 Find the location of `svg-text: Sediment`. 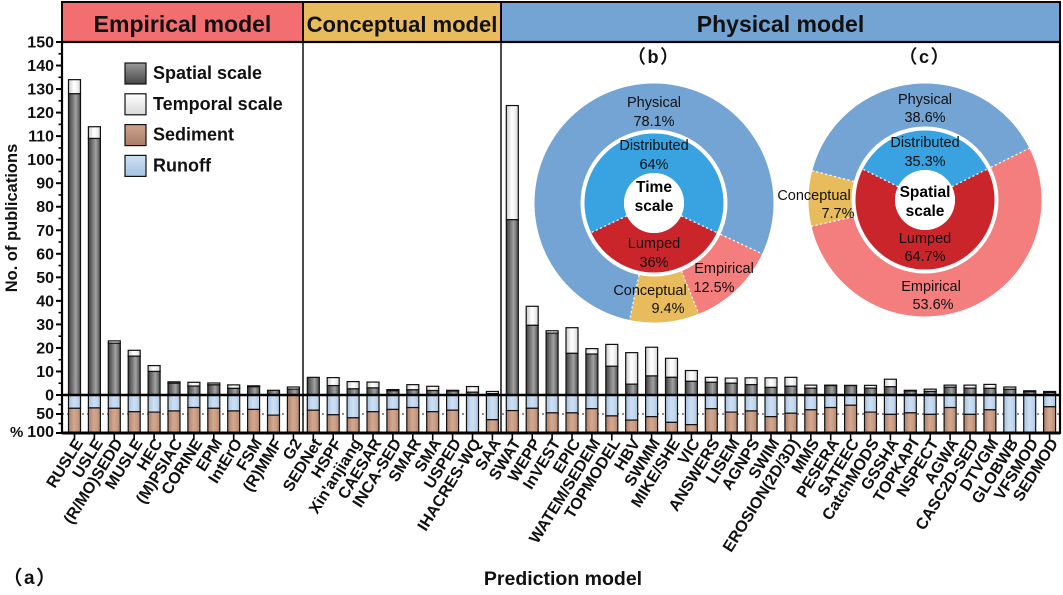

svg-text: Sediment is located at coordinates (193, 135).